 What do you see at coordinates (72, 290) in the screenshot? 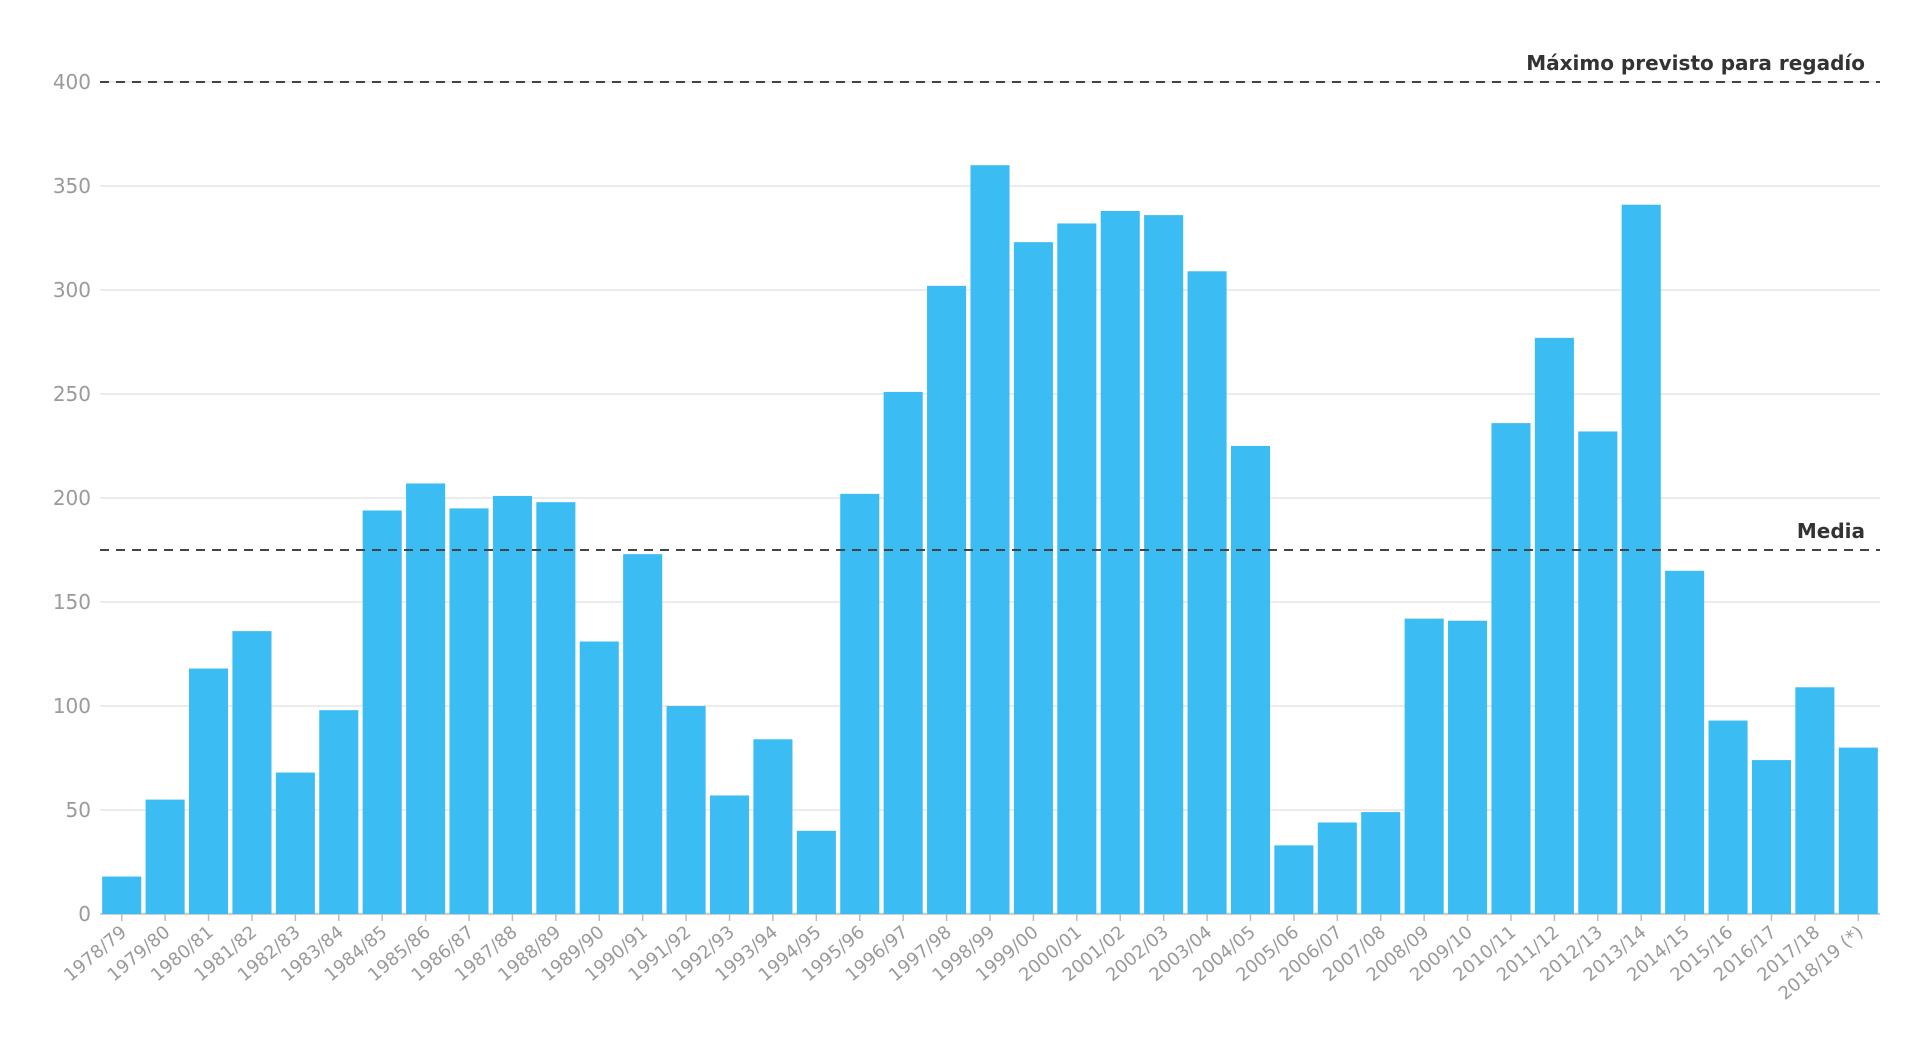
I see `y-tick-label: 300` at bounding box center [72, 290].